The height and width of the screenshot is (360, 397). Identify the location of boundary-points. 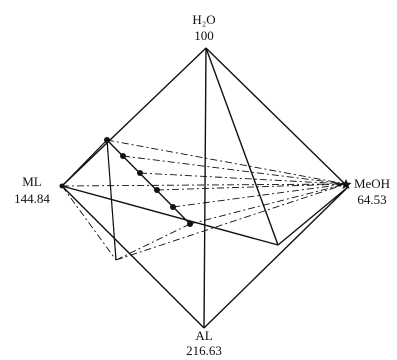
(148, 182).